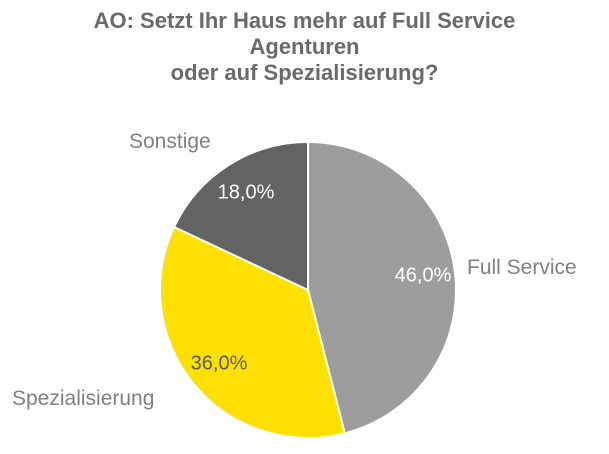 The image size is (609, 454). I want to click on value-label-spezialisierung: 36,0%, so click(219, 363).